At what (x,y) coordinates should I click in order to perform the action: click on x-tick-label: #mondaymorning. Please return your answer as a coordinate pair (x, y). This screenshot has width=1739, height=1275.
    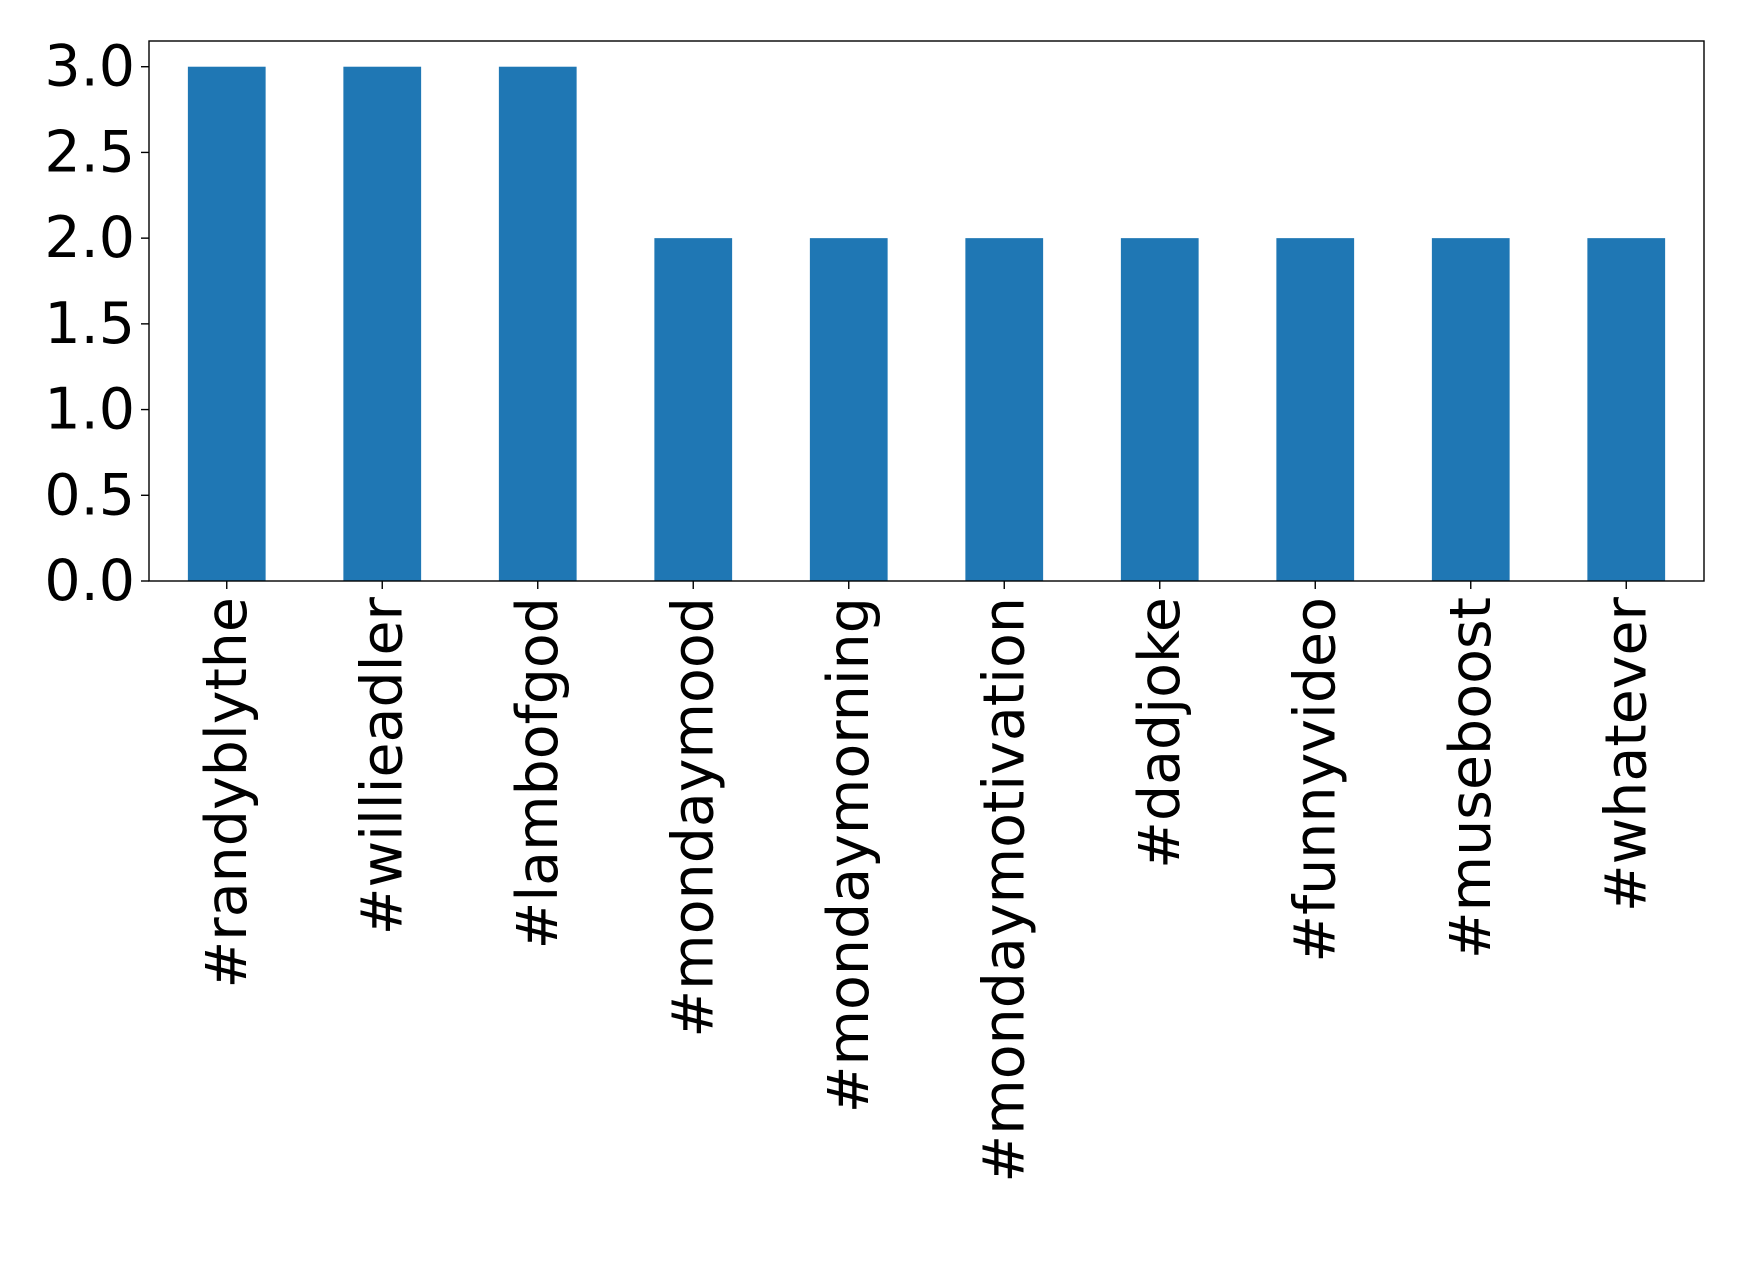
    Looking at the image, I should click on (849, 855).